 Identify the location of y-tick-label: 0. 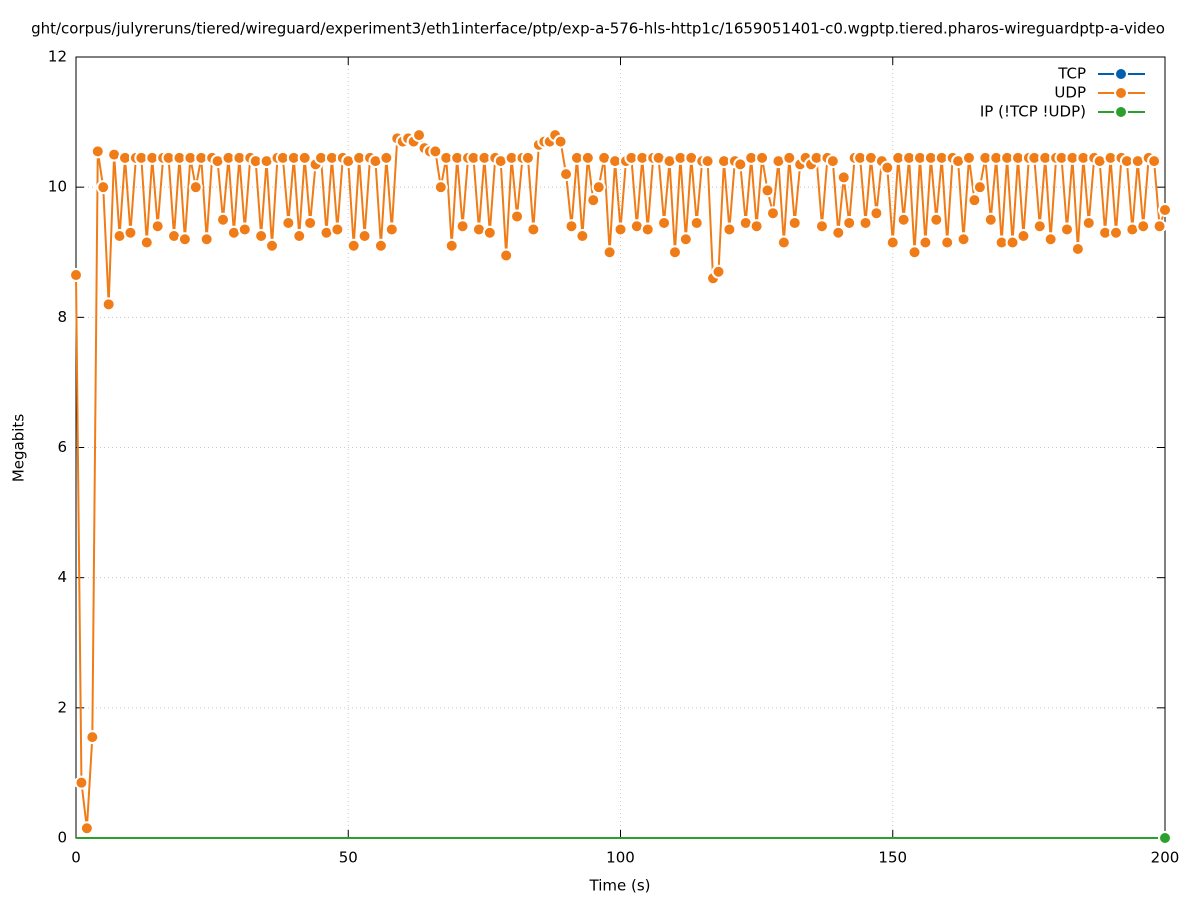
(62, 838).